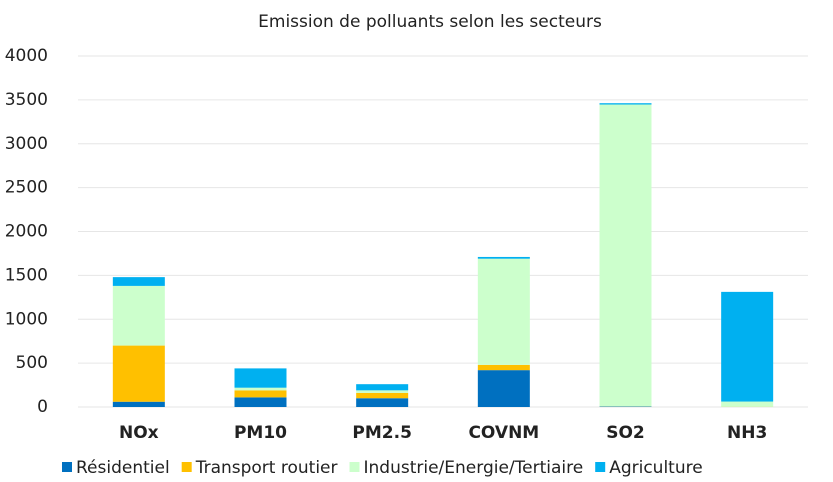 The image size is (833, 482). Describe the element at coordinates (26, 100) in the screenshot. I see `y-tick-label: 3500` at that location.